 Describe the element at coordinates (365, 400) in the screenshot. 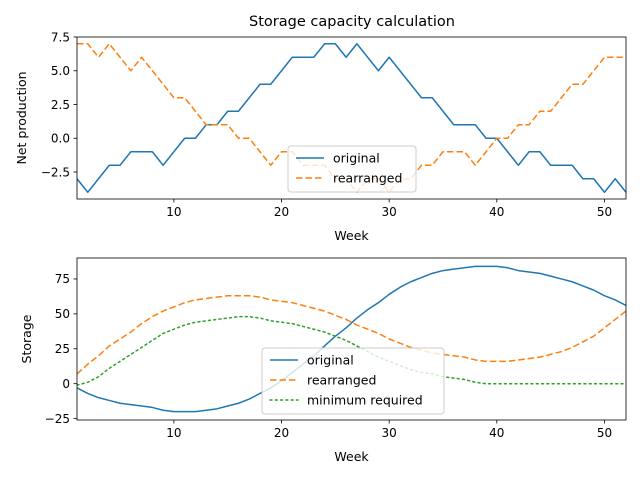

I see `legend-entry: minimum required` at that location.